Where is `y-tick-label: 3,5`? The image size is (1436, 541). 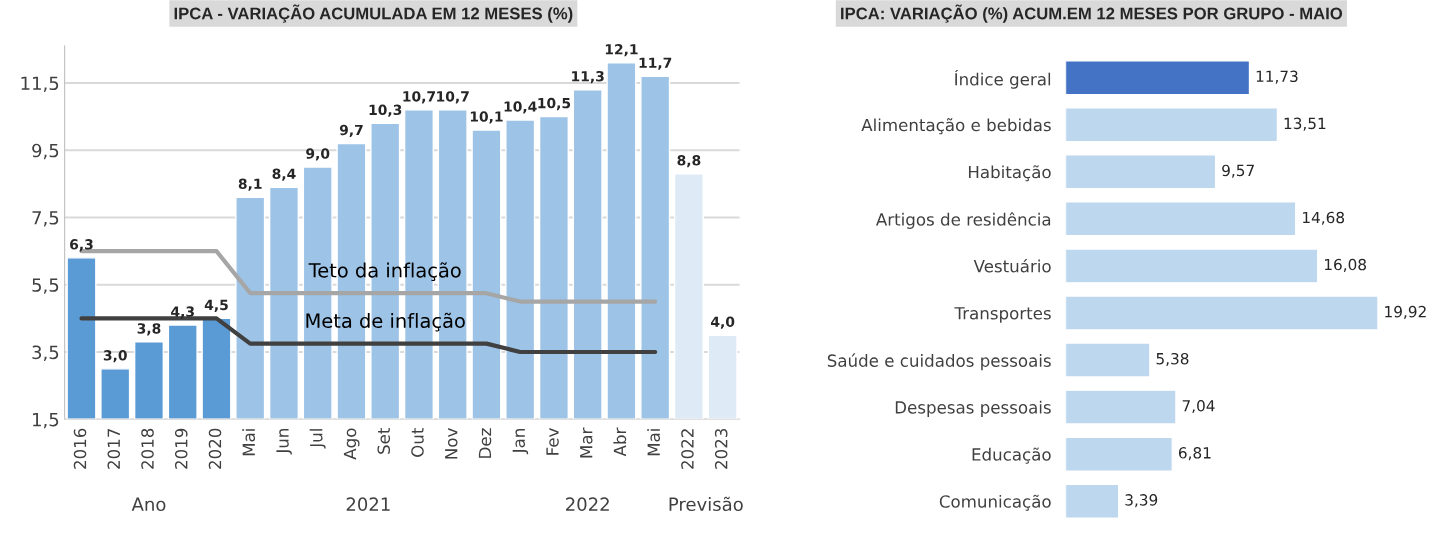
y-tick-label: 3,5 is located at coordinates (45, 353).